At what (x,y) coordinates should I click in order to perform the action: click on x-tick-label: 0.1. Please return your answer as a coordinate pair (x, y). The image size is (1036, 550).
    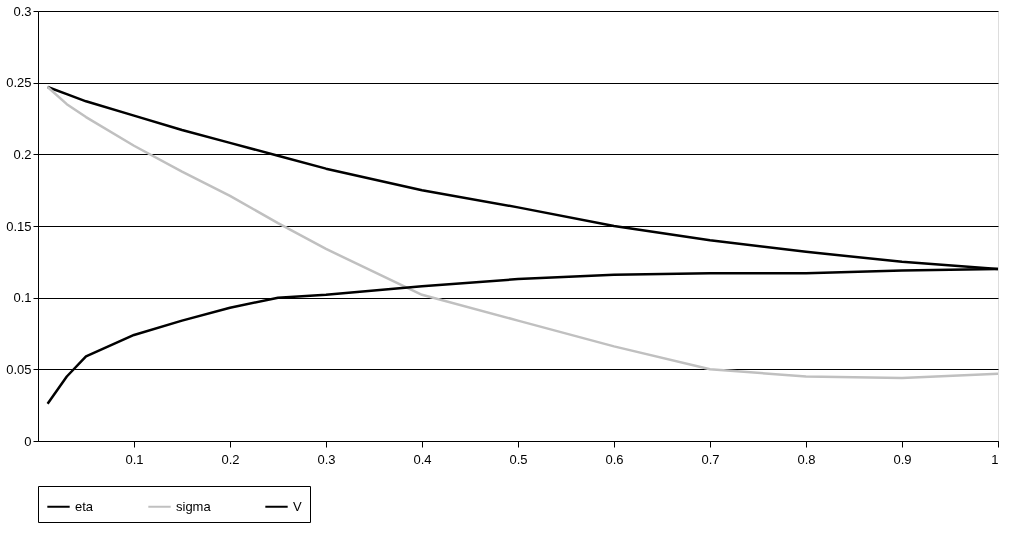
    Looking at the image, I should click on (134, 459).